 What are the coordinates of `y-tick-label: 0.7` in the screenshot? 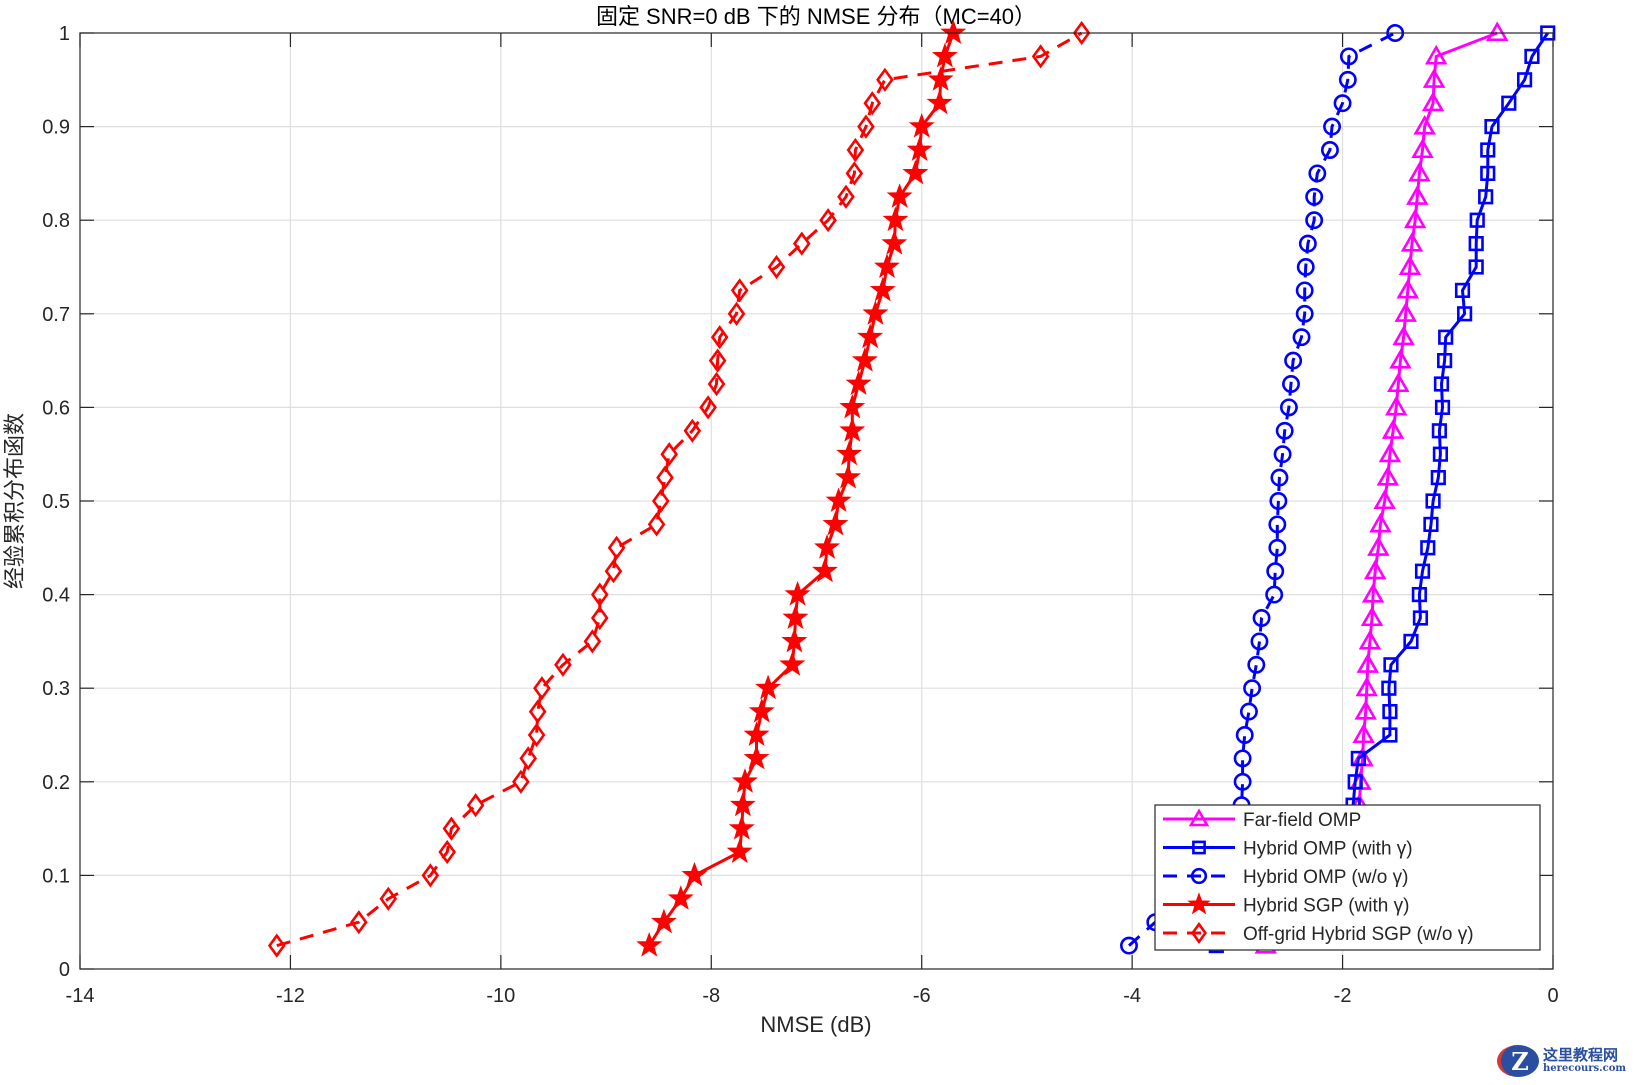 It's located at (56, 315).